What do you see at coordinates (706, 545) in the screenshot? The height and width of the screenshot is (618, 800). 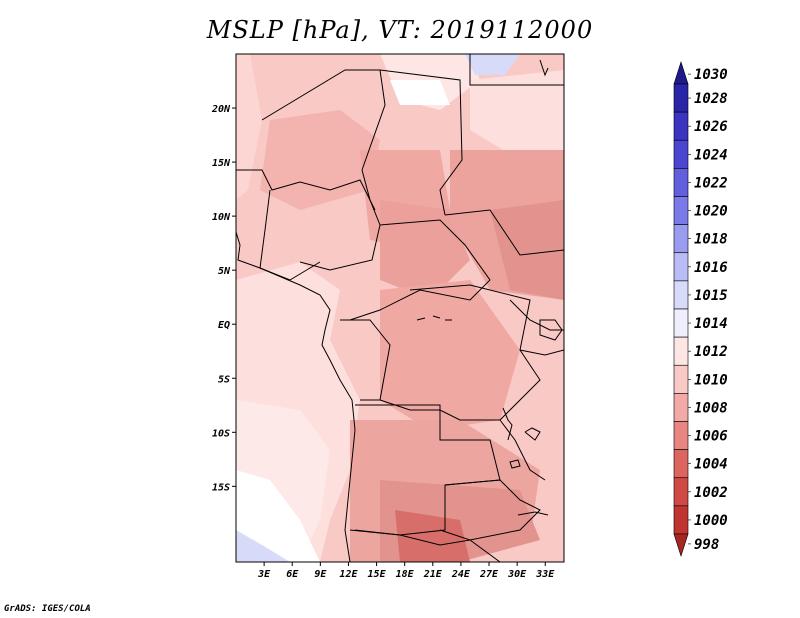 I see `colorbar-label: 998` at bounding box center [706, 545].